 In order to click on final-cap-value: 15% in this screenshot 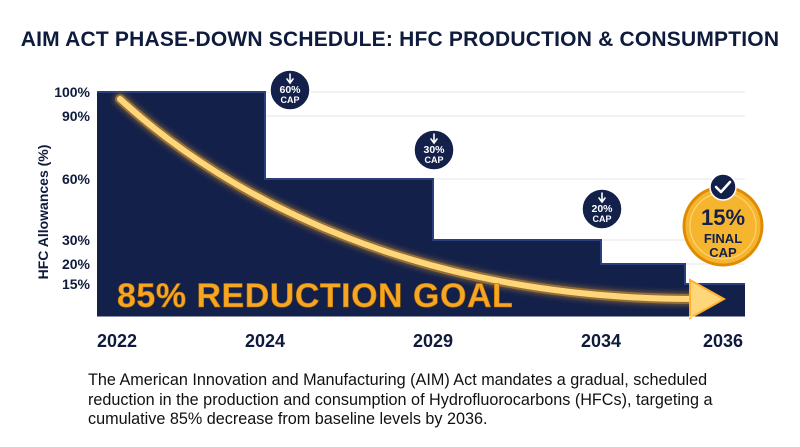, I will do `click(723, 217)`.